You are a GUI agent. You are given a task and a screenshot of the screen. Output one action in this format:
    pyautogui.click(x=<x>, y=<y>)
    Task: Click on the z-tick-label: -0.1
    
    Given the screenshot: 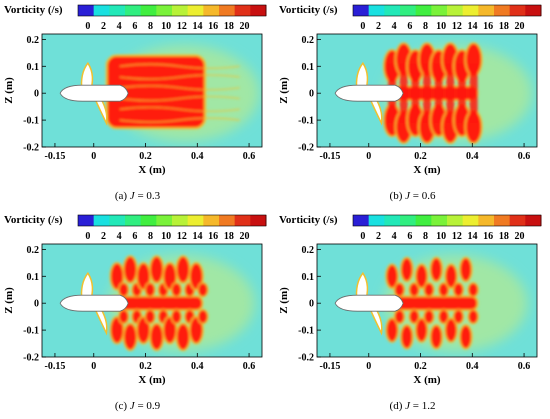 What is the action you would take?
    pyautogui.click(x=31, y=121)
    